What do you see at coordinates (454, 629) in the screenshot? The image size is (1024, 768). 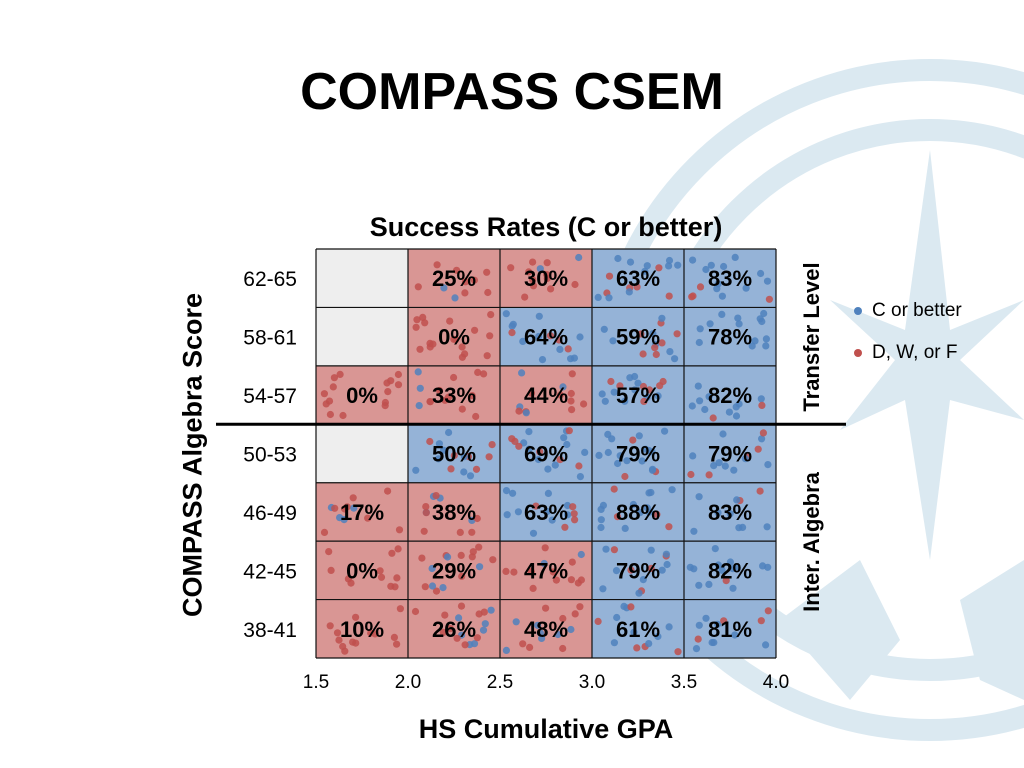 I see `cell-value-label: 26%` at bounding box center [454, 629].